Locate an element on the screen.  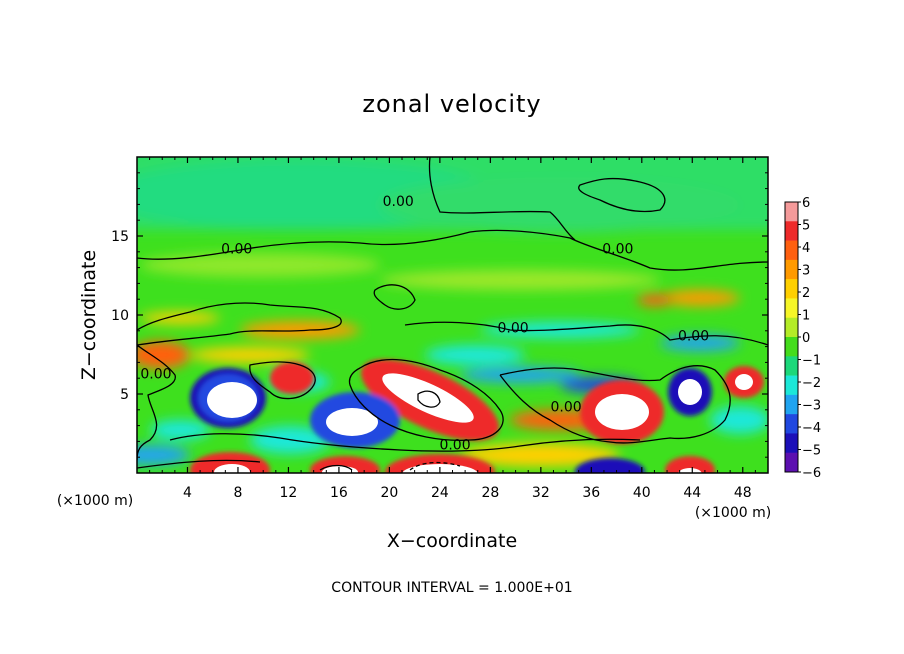
colorbar-tick-label: 1 is located at coordinates (806, 316).